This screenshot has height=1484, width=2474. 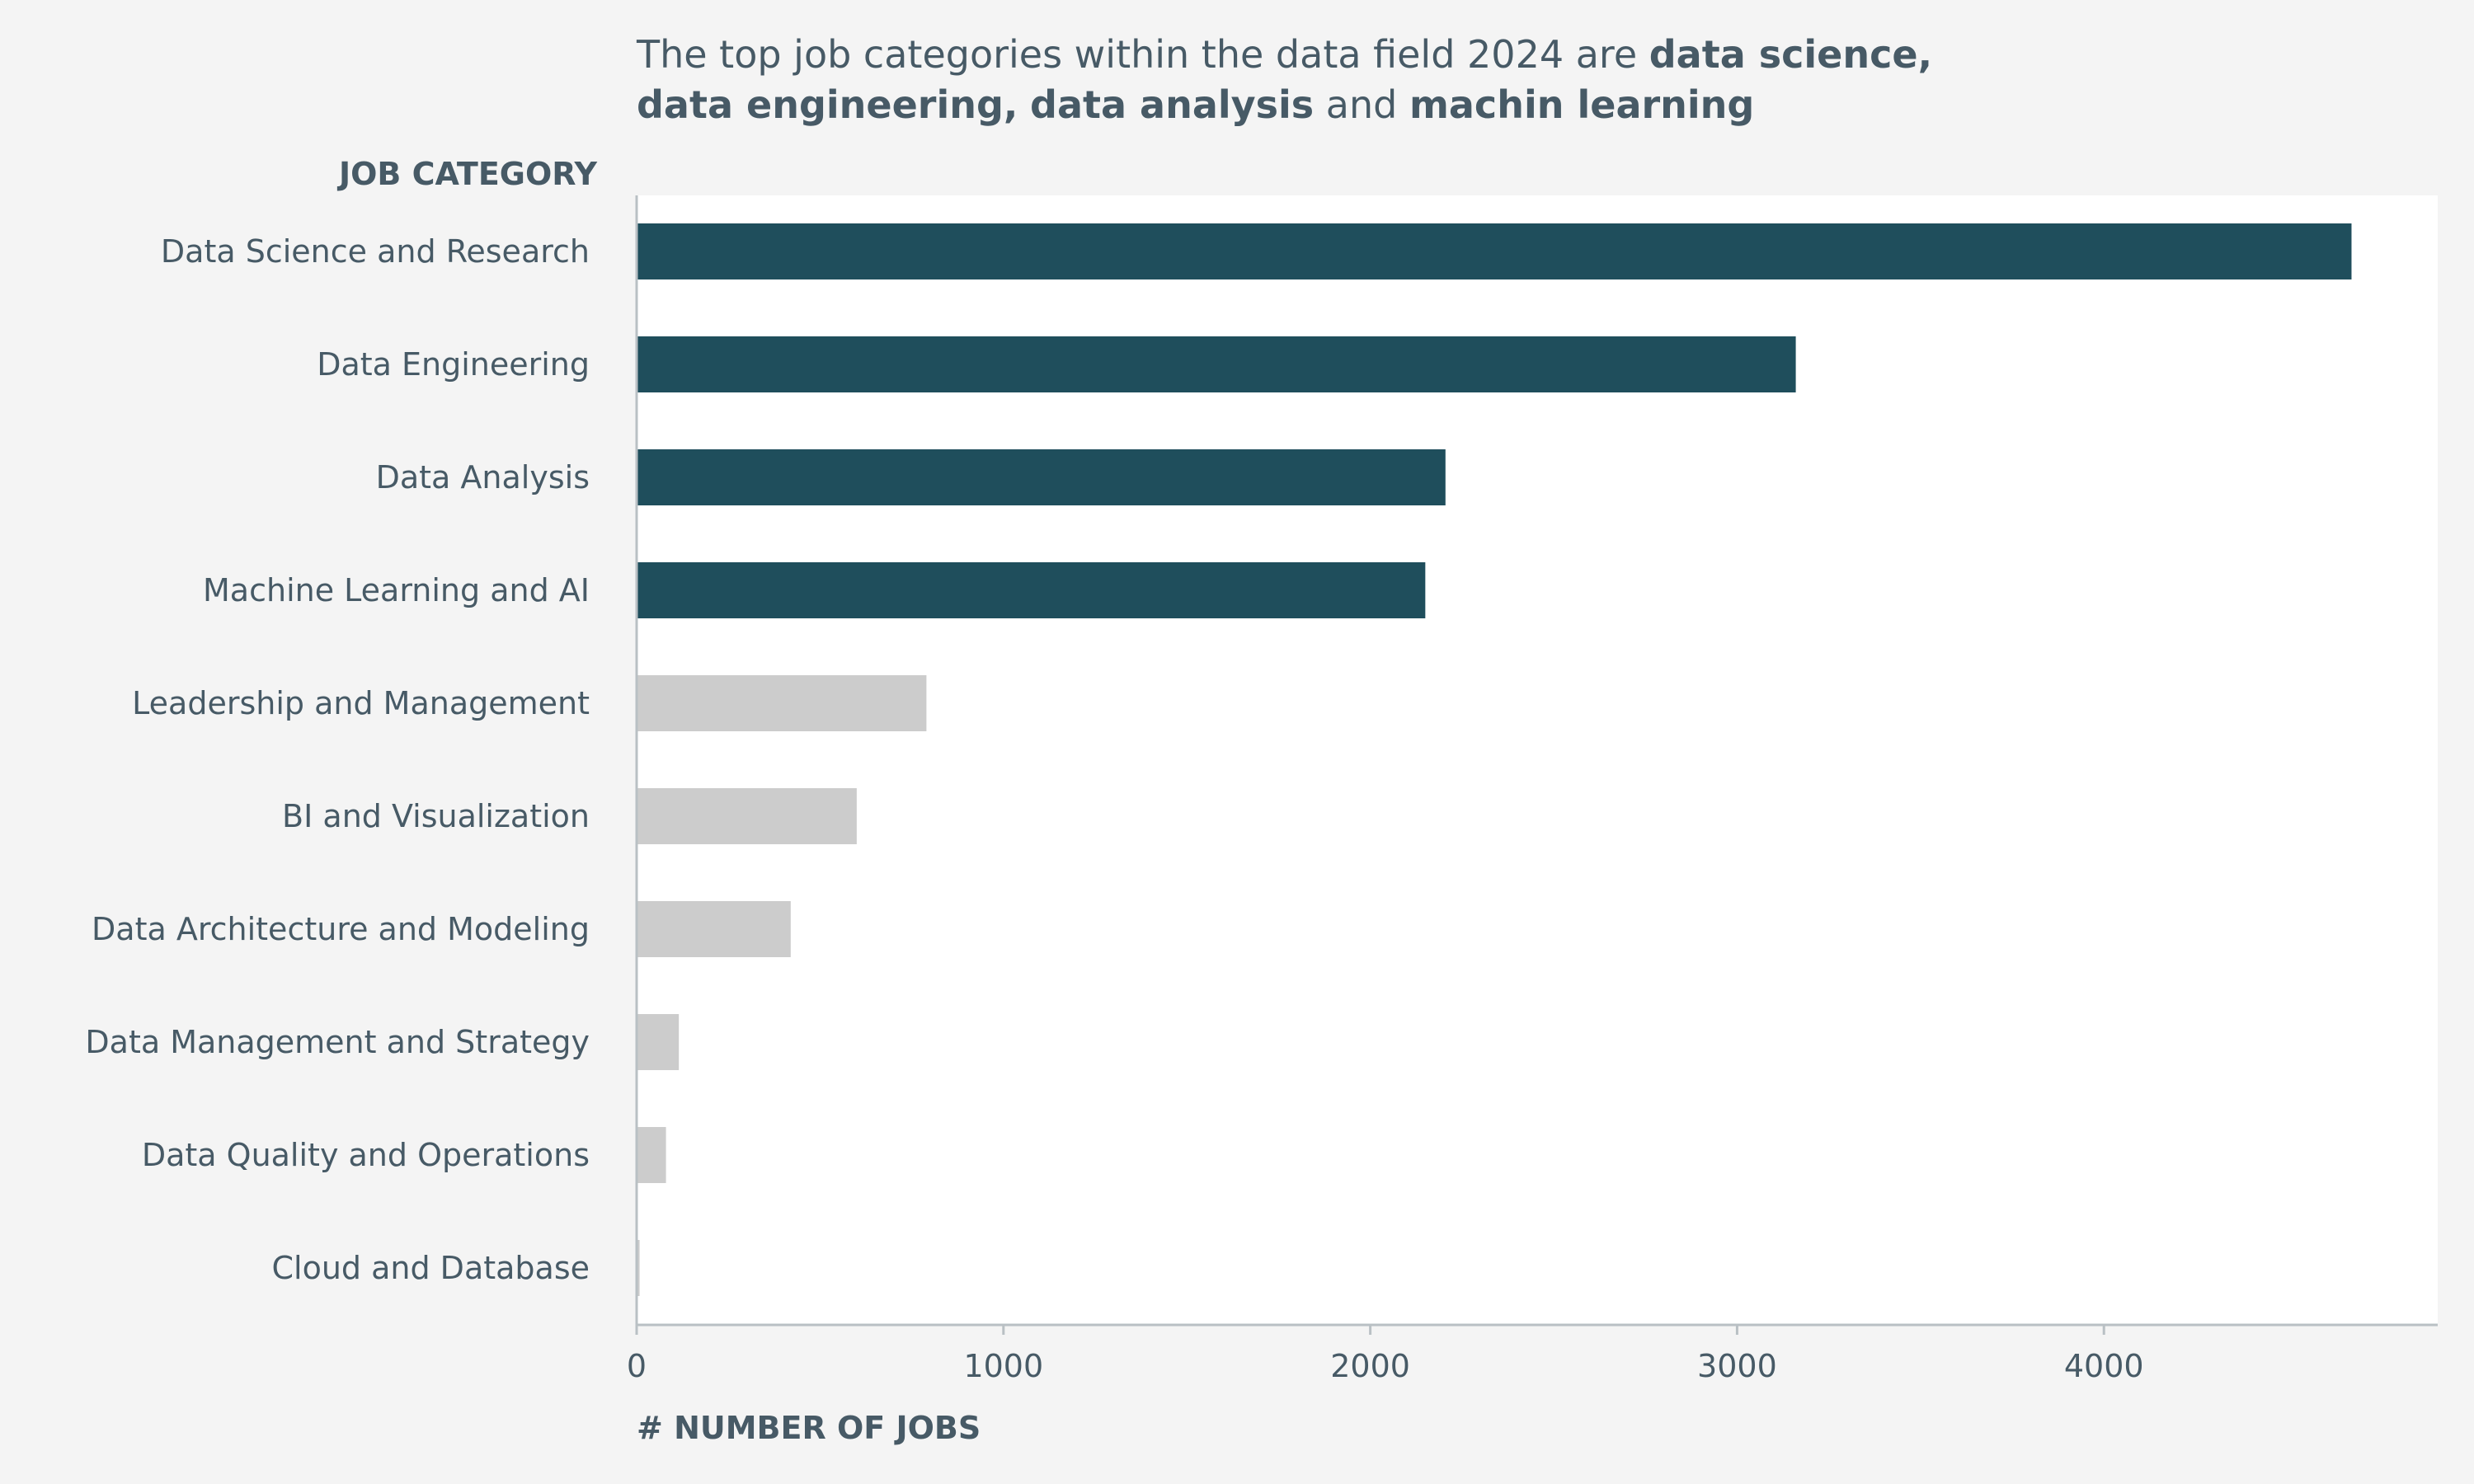 What do you see at coordinates (1003, 1366) in the screenshot?
I see `x-tick-label: 1000` at bounding box center [1003, 1366].